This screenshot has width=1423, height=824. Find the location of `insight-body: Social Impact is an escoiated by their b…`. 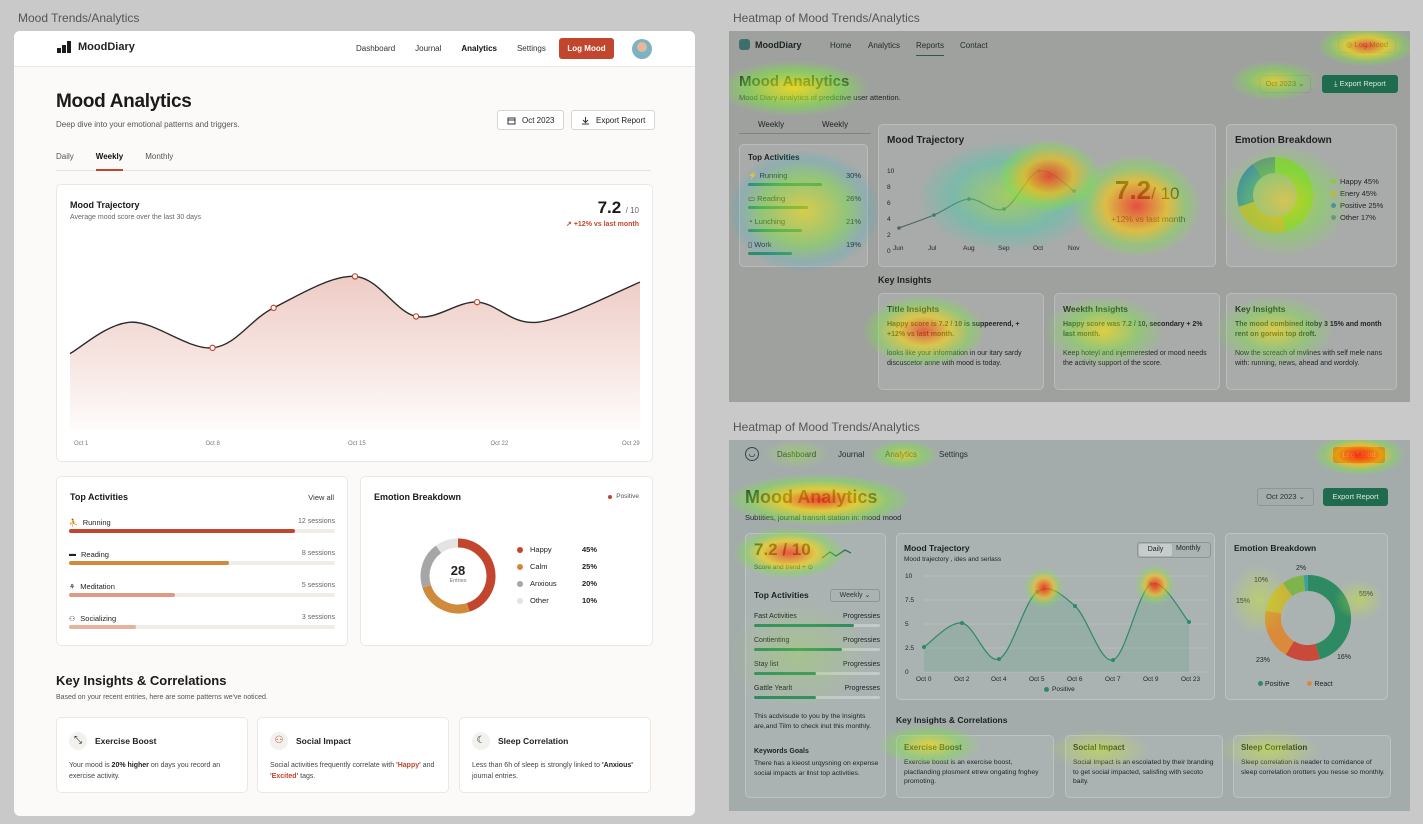

insight-body: Social Impact is an escoiated by their b… is located at coordinates (1143, 772).